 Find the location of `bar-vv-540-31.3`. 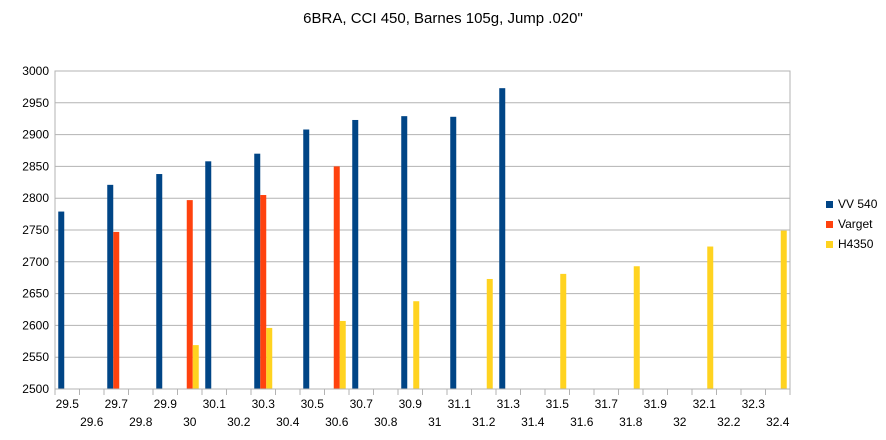

bar-vv-540-31.3 is located at coordinates (502, 238).